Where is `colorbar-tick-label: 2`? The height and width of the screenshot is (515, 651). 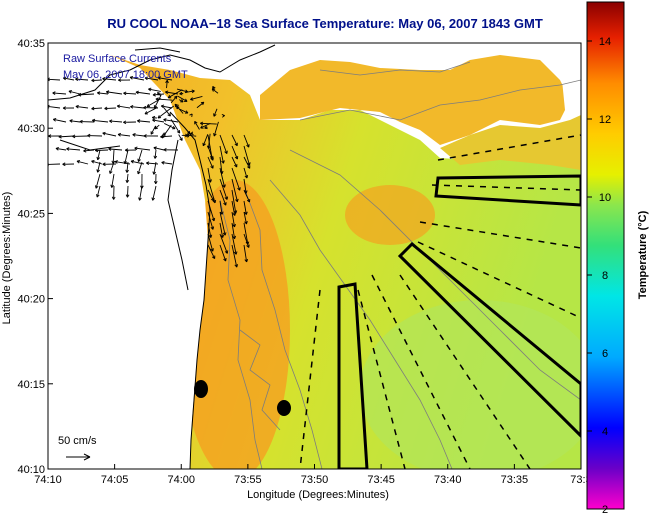 colorbar-tick-label: 2 is located at coordinates (605, 509).